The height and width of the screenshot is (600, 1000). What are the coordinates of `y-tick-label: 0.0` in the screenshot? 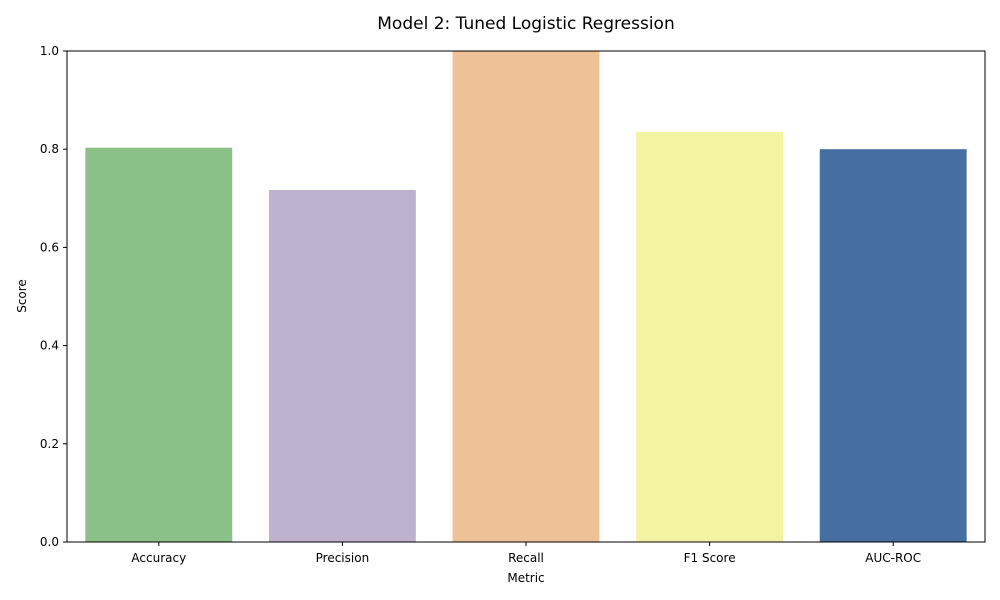 It's located at (49, 542).